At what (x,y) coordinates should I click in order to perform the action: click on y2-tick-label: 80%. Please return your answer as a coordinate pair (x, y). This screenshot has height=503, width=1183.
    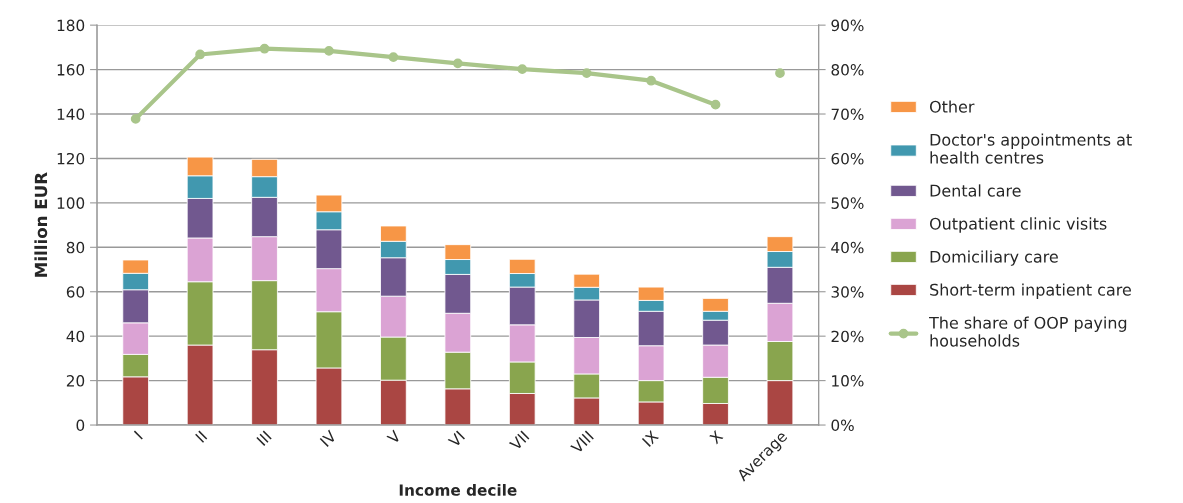
    Looking at the image, I should click on (847, 70).